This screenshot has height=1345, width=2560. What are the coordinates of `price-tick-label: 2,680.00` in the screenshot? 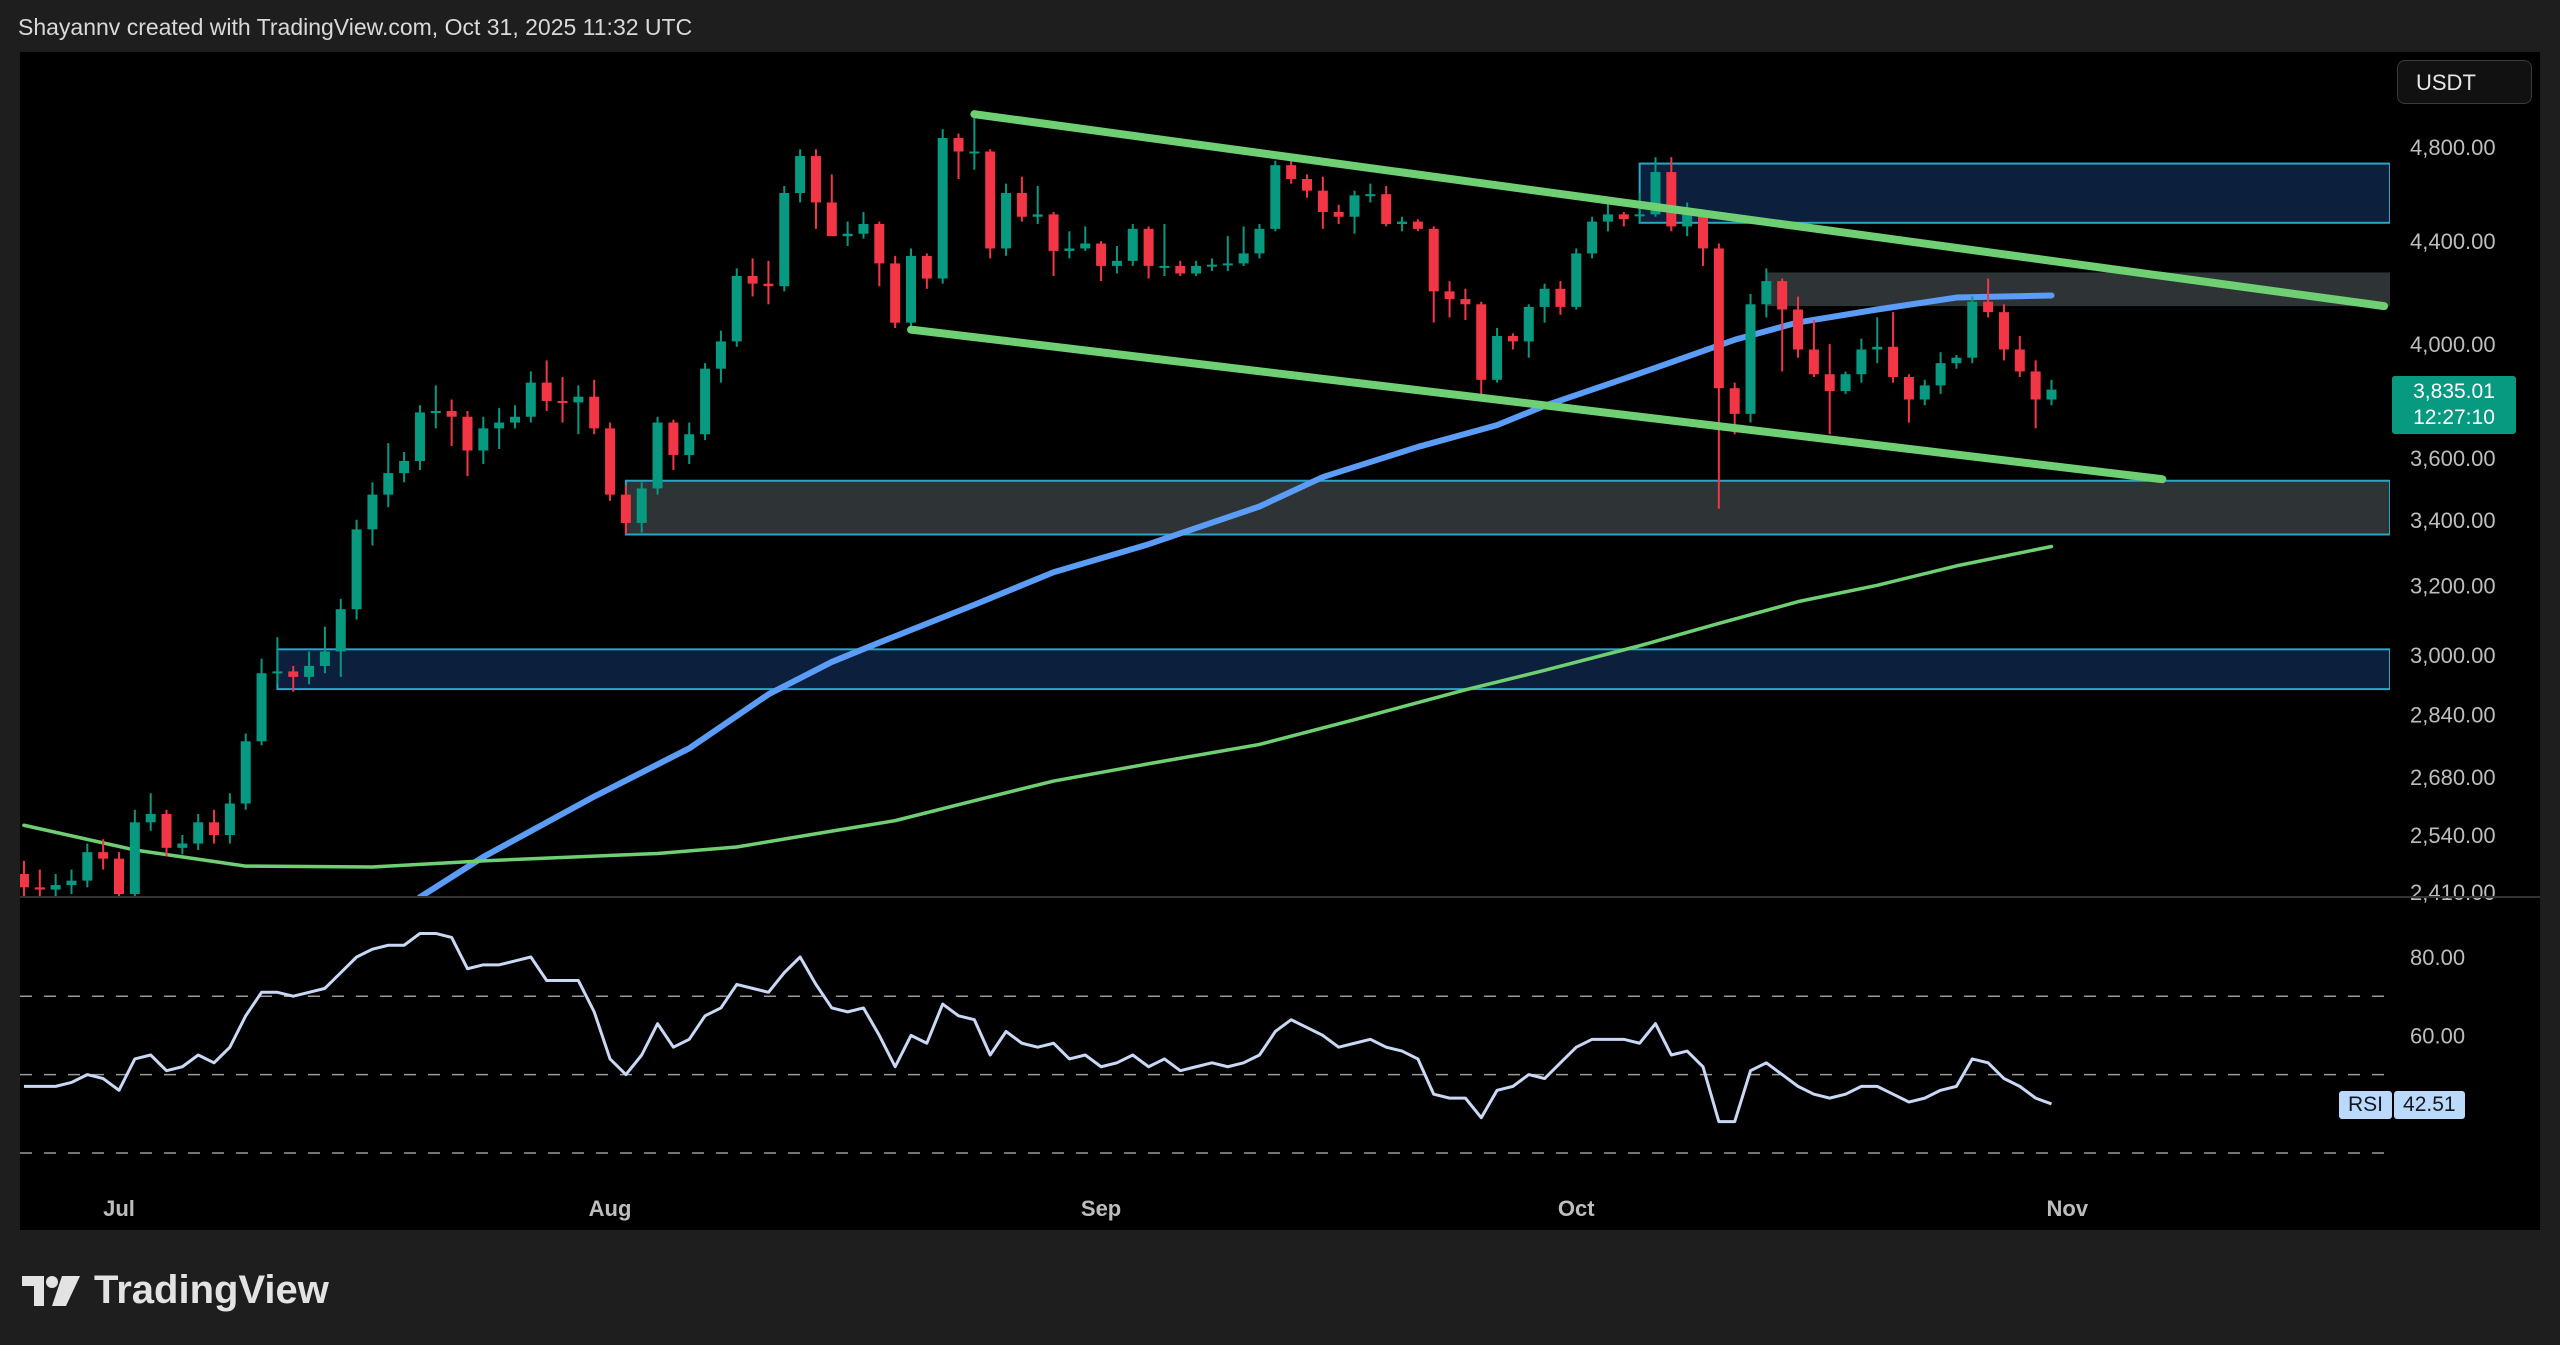 It's located at (2453, 777).